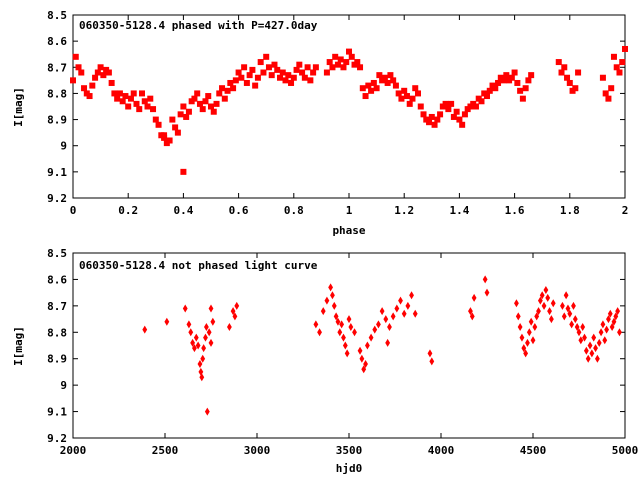 This screenshot has width=640, height=480. Describe the element at coordinates (57, 359) in the screenshot. I see `y-tick-label: 8.9` at that location.